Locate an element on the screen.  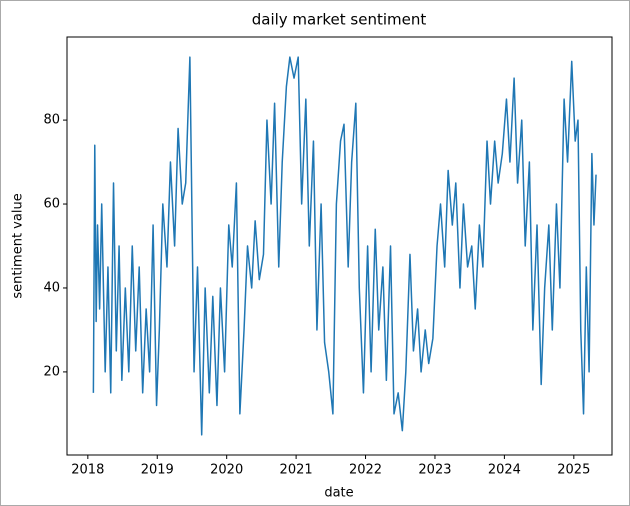
x-tick-label: 2019 is located at coordinates (157, 470).